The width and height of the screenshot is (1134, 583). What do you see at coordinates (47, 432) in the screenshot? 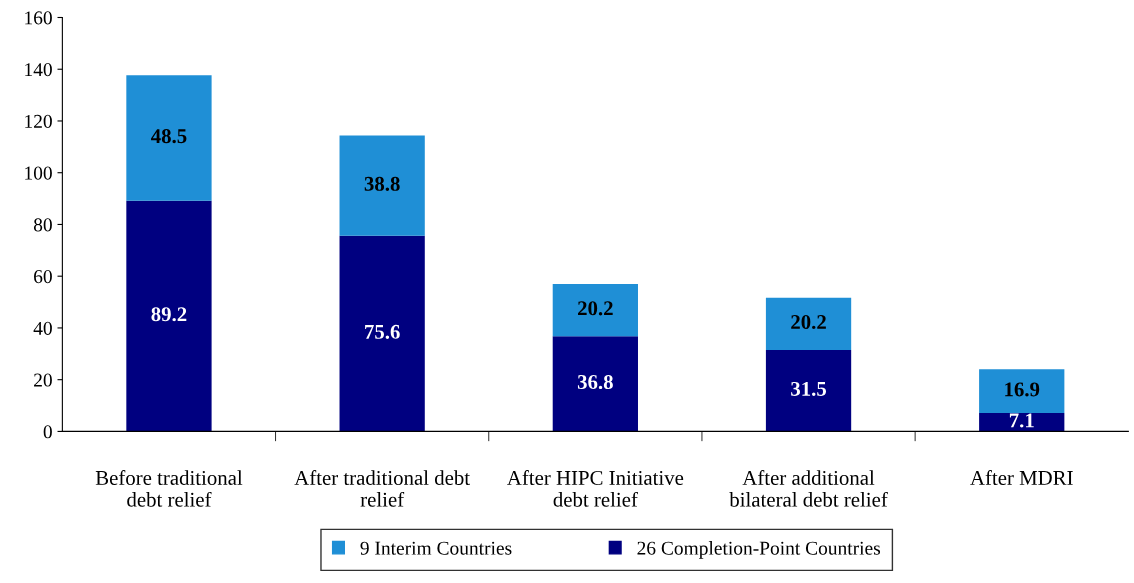
I see `y-tick-label: 0` at bounding box center [47, 432].